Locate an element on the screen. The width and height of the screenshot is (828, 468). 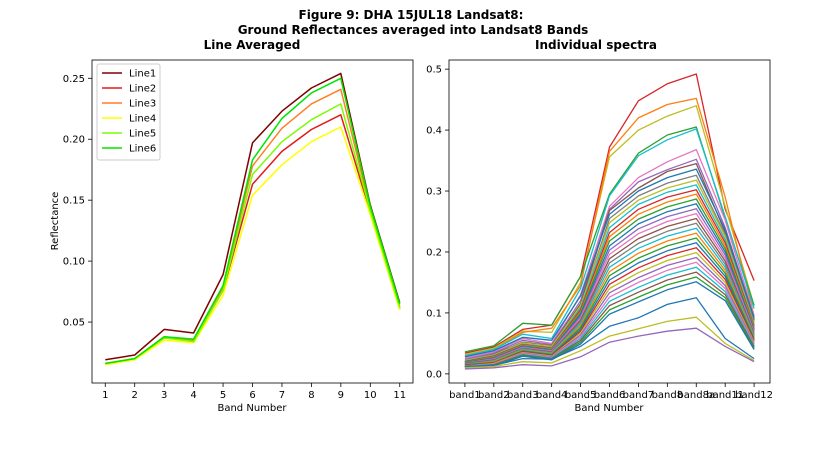
left-x-tick-label: 6 is located at coordinates (252, 395).